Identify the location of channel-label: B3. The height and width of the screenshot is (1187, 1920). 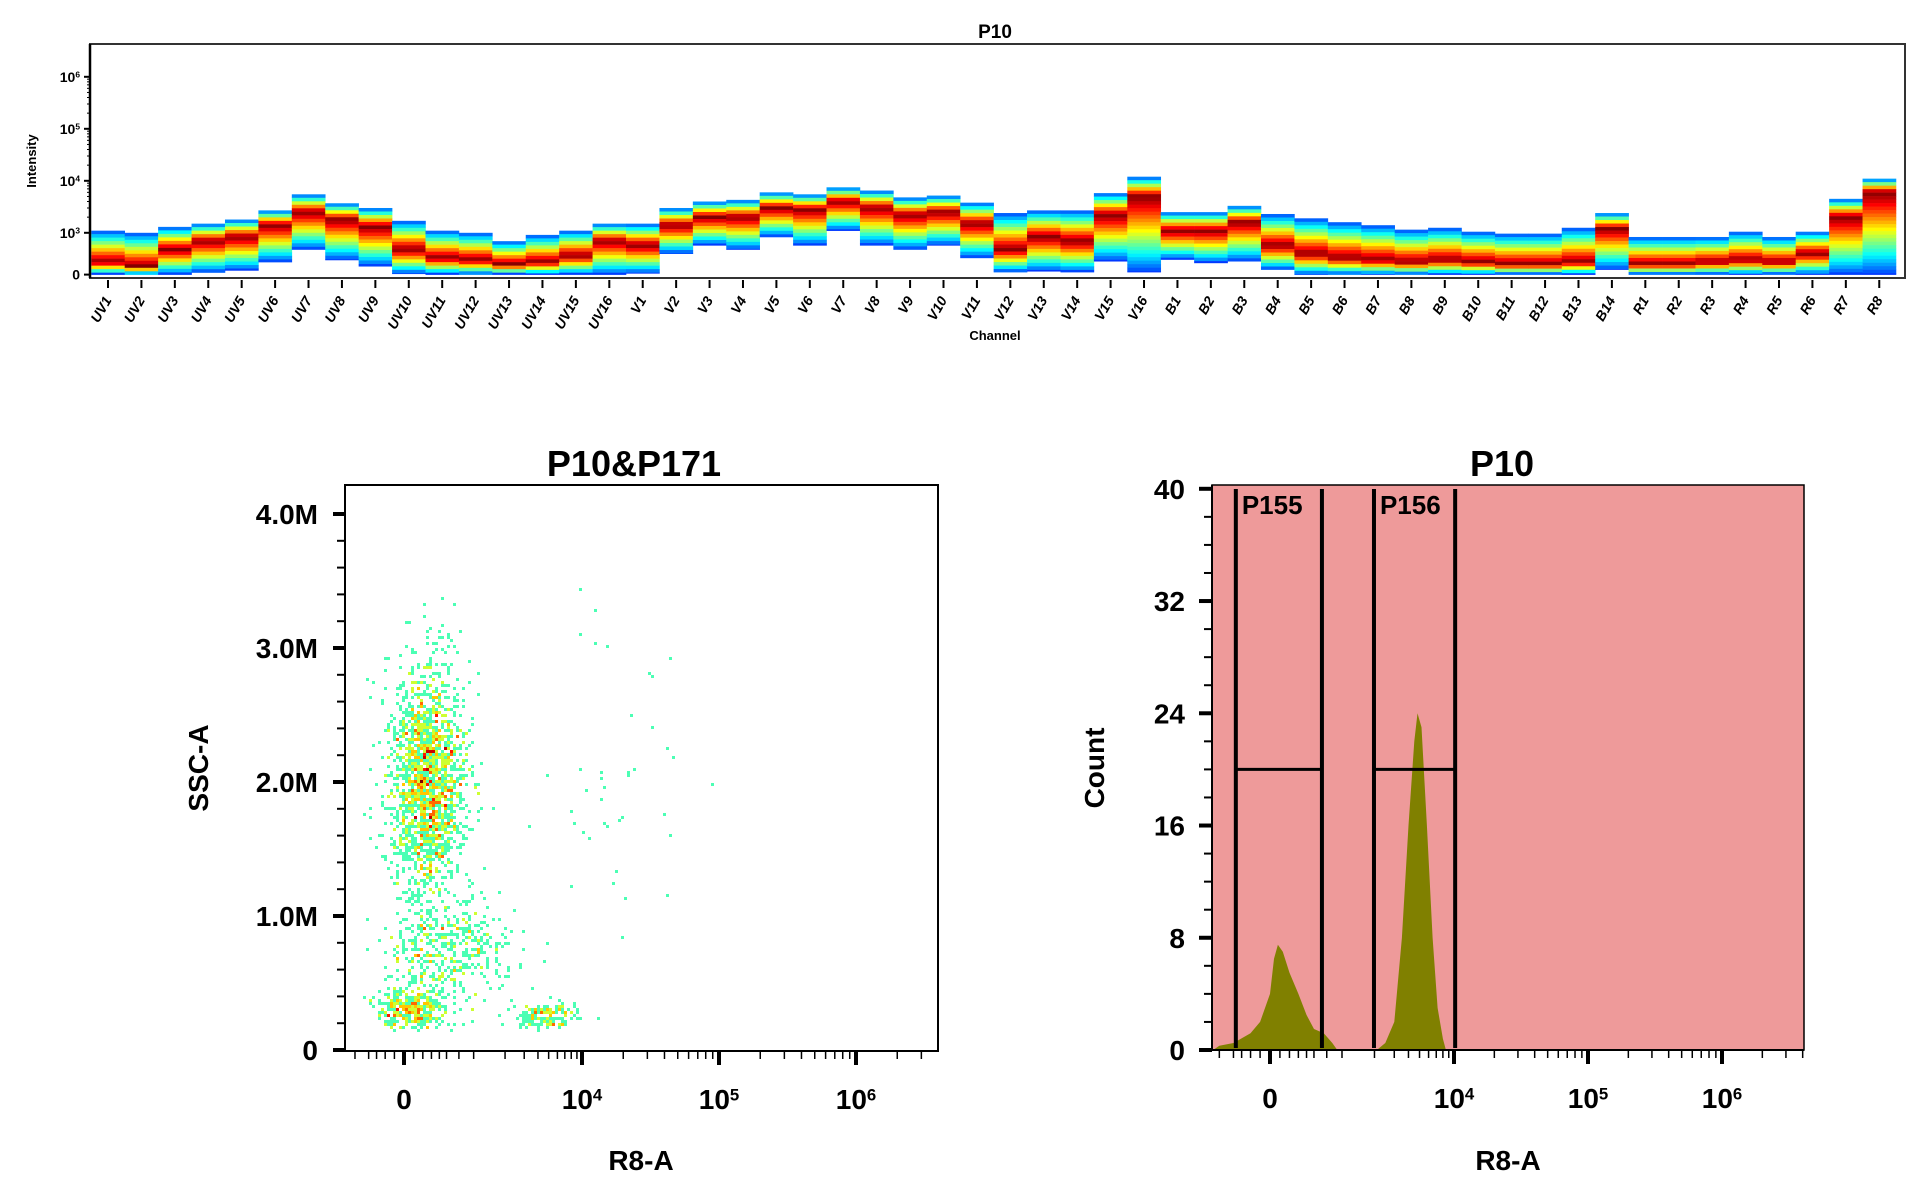
(1239, 305).